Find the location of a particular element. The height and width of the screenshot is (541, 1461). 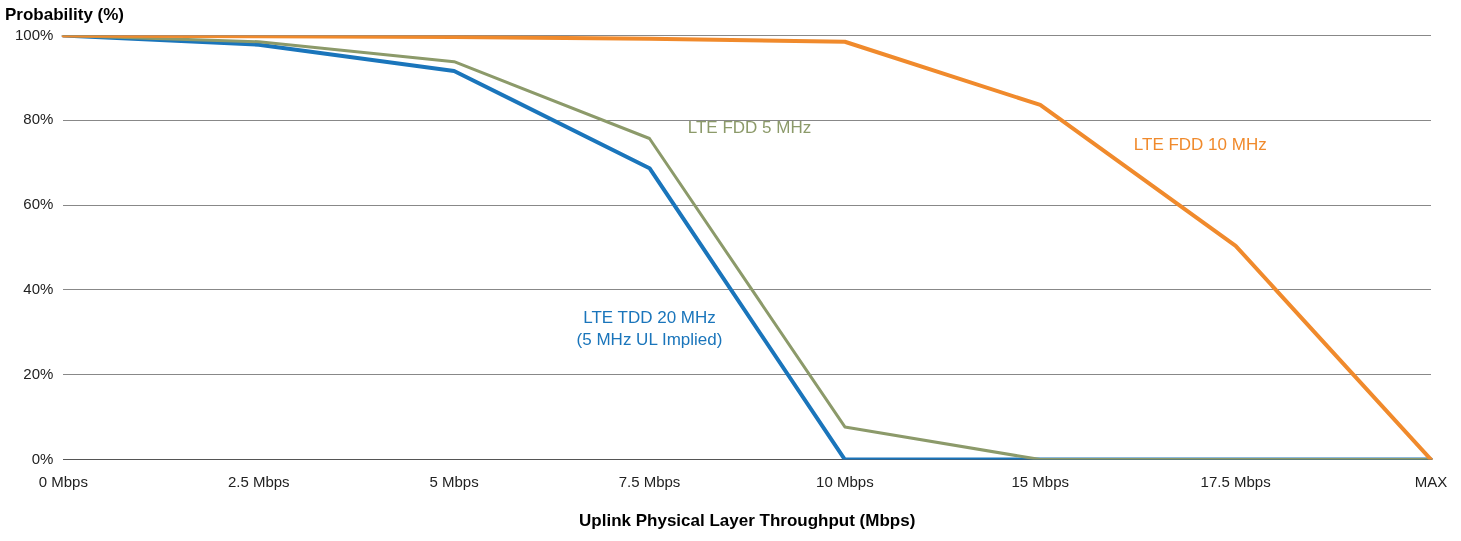

x-axis-title: Uplink Physical Layer Throughput (Mbps) is located at coordinates (747, 521).